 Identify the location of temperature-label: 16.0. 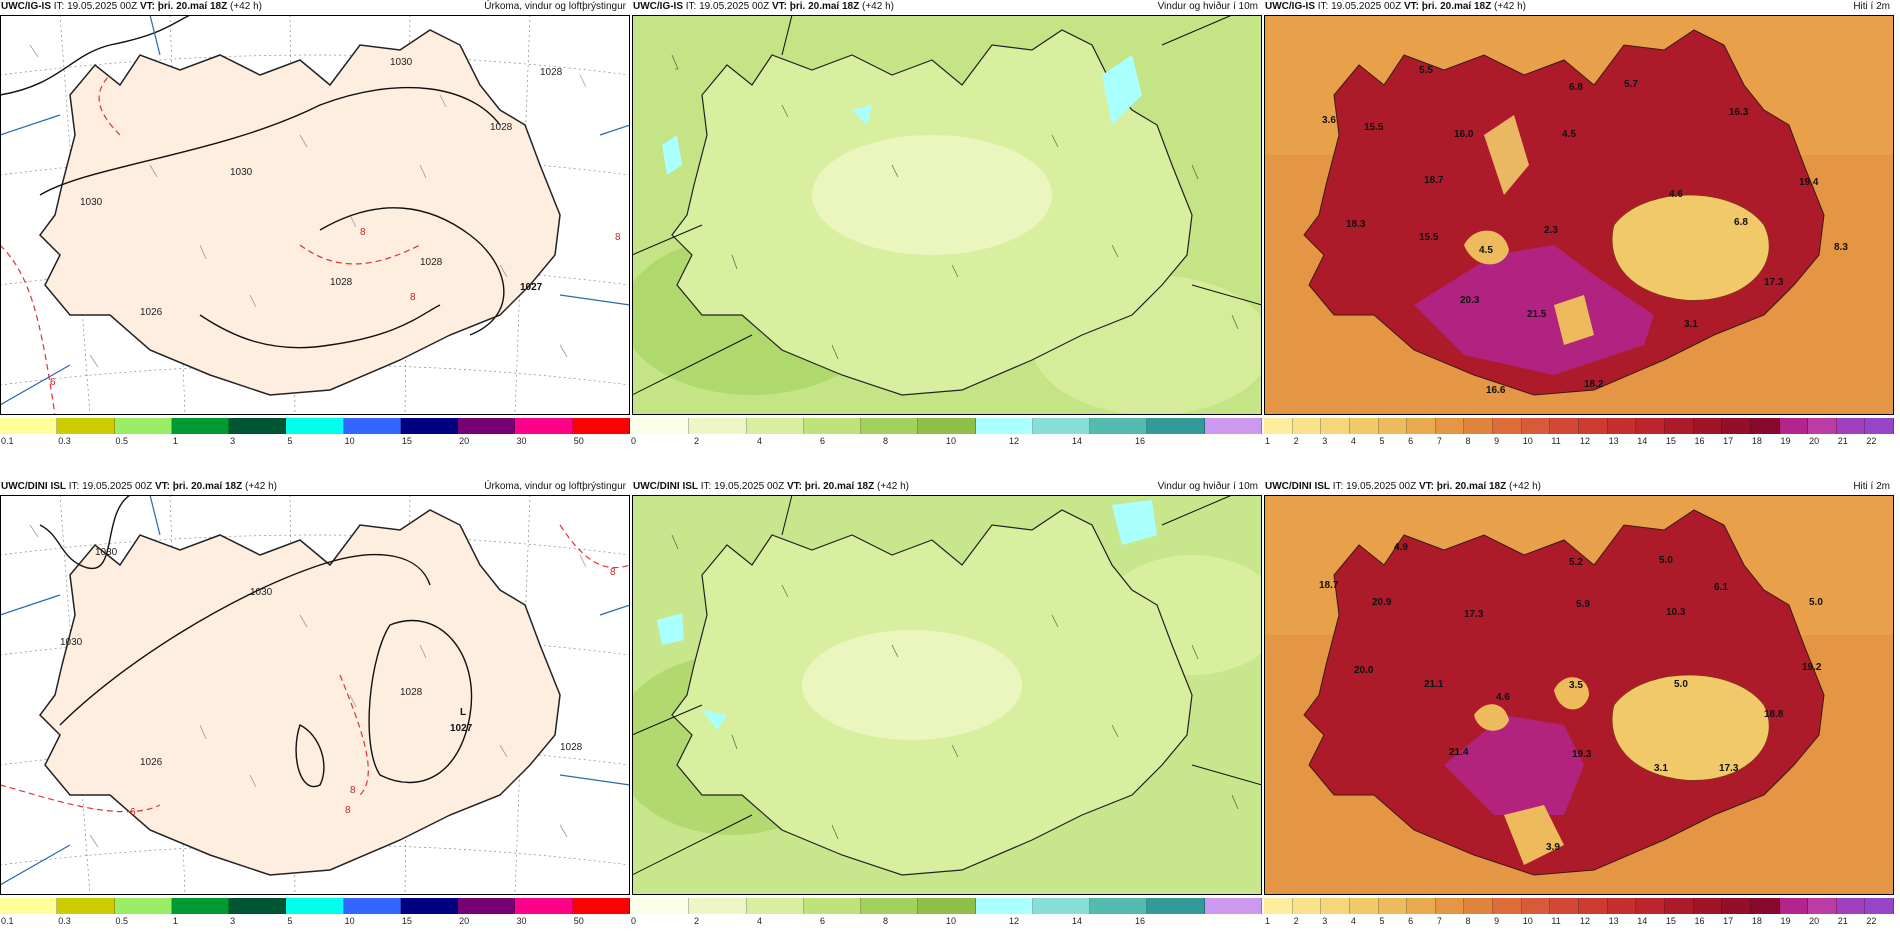
(1464, 134).